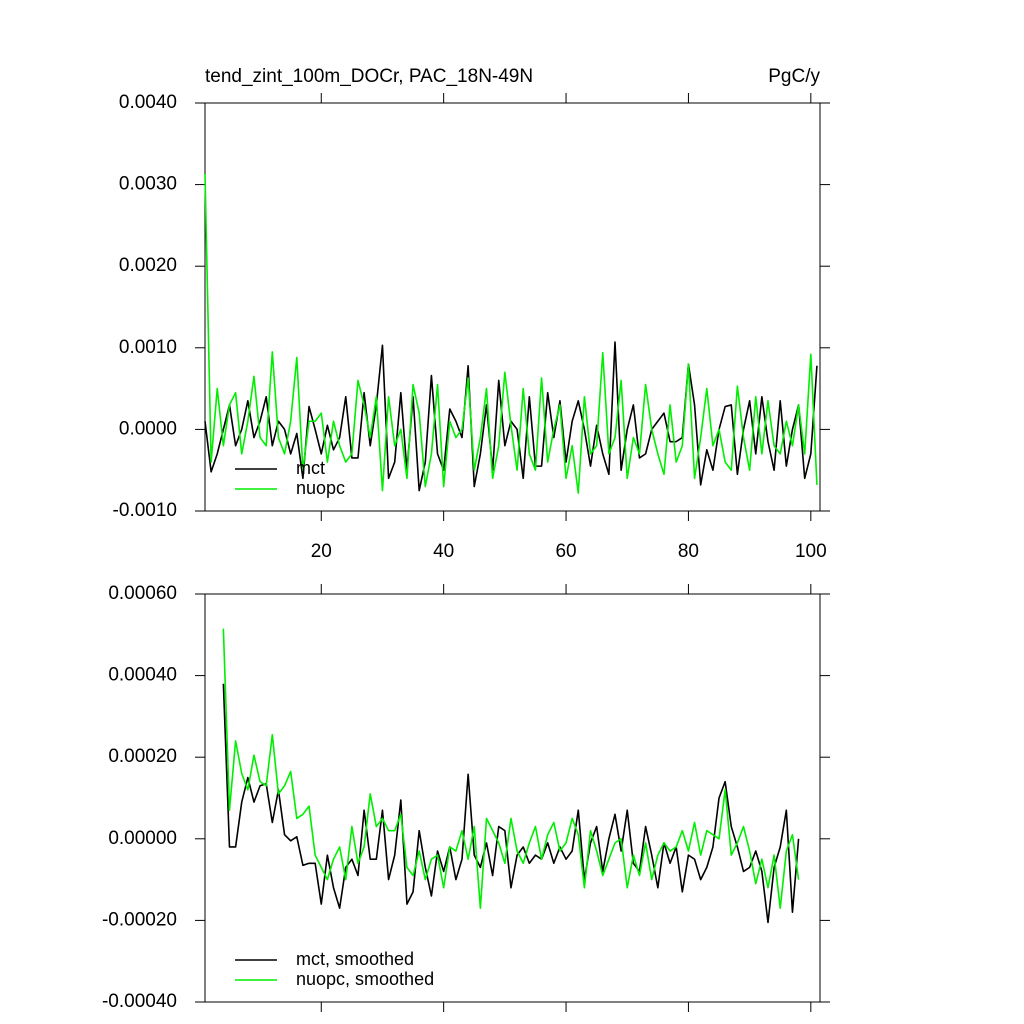 The image size is (1024, 1024). What do you see at coordinates (148, 265) in the screenshot?
I see `y-tick-label: 0.0020` at bounding box center [148, 265].